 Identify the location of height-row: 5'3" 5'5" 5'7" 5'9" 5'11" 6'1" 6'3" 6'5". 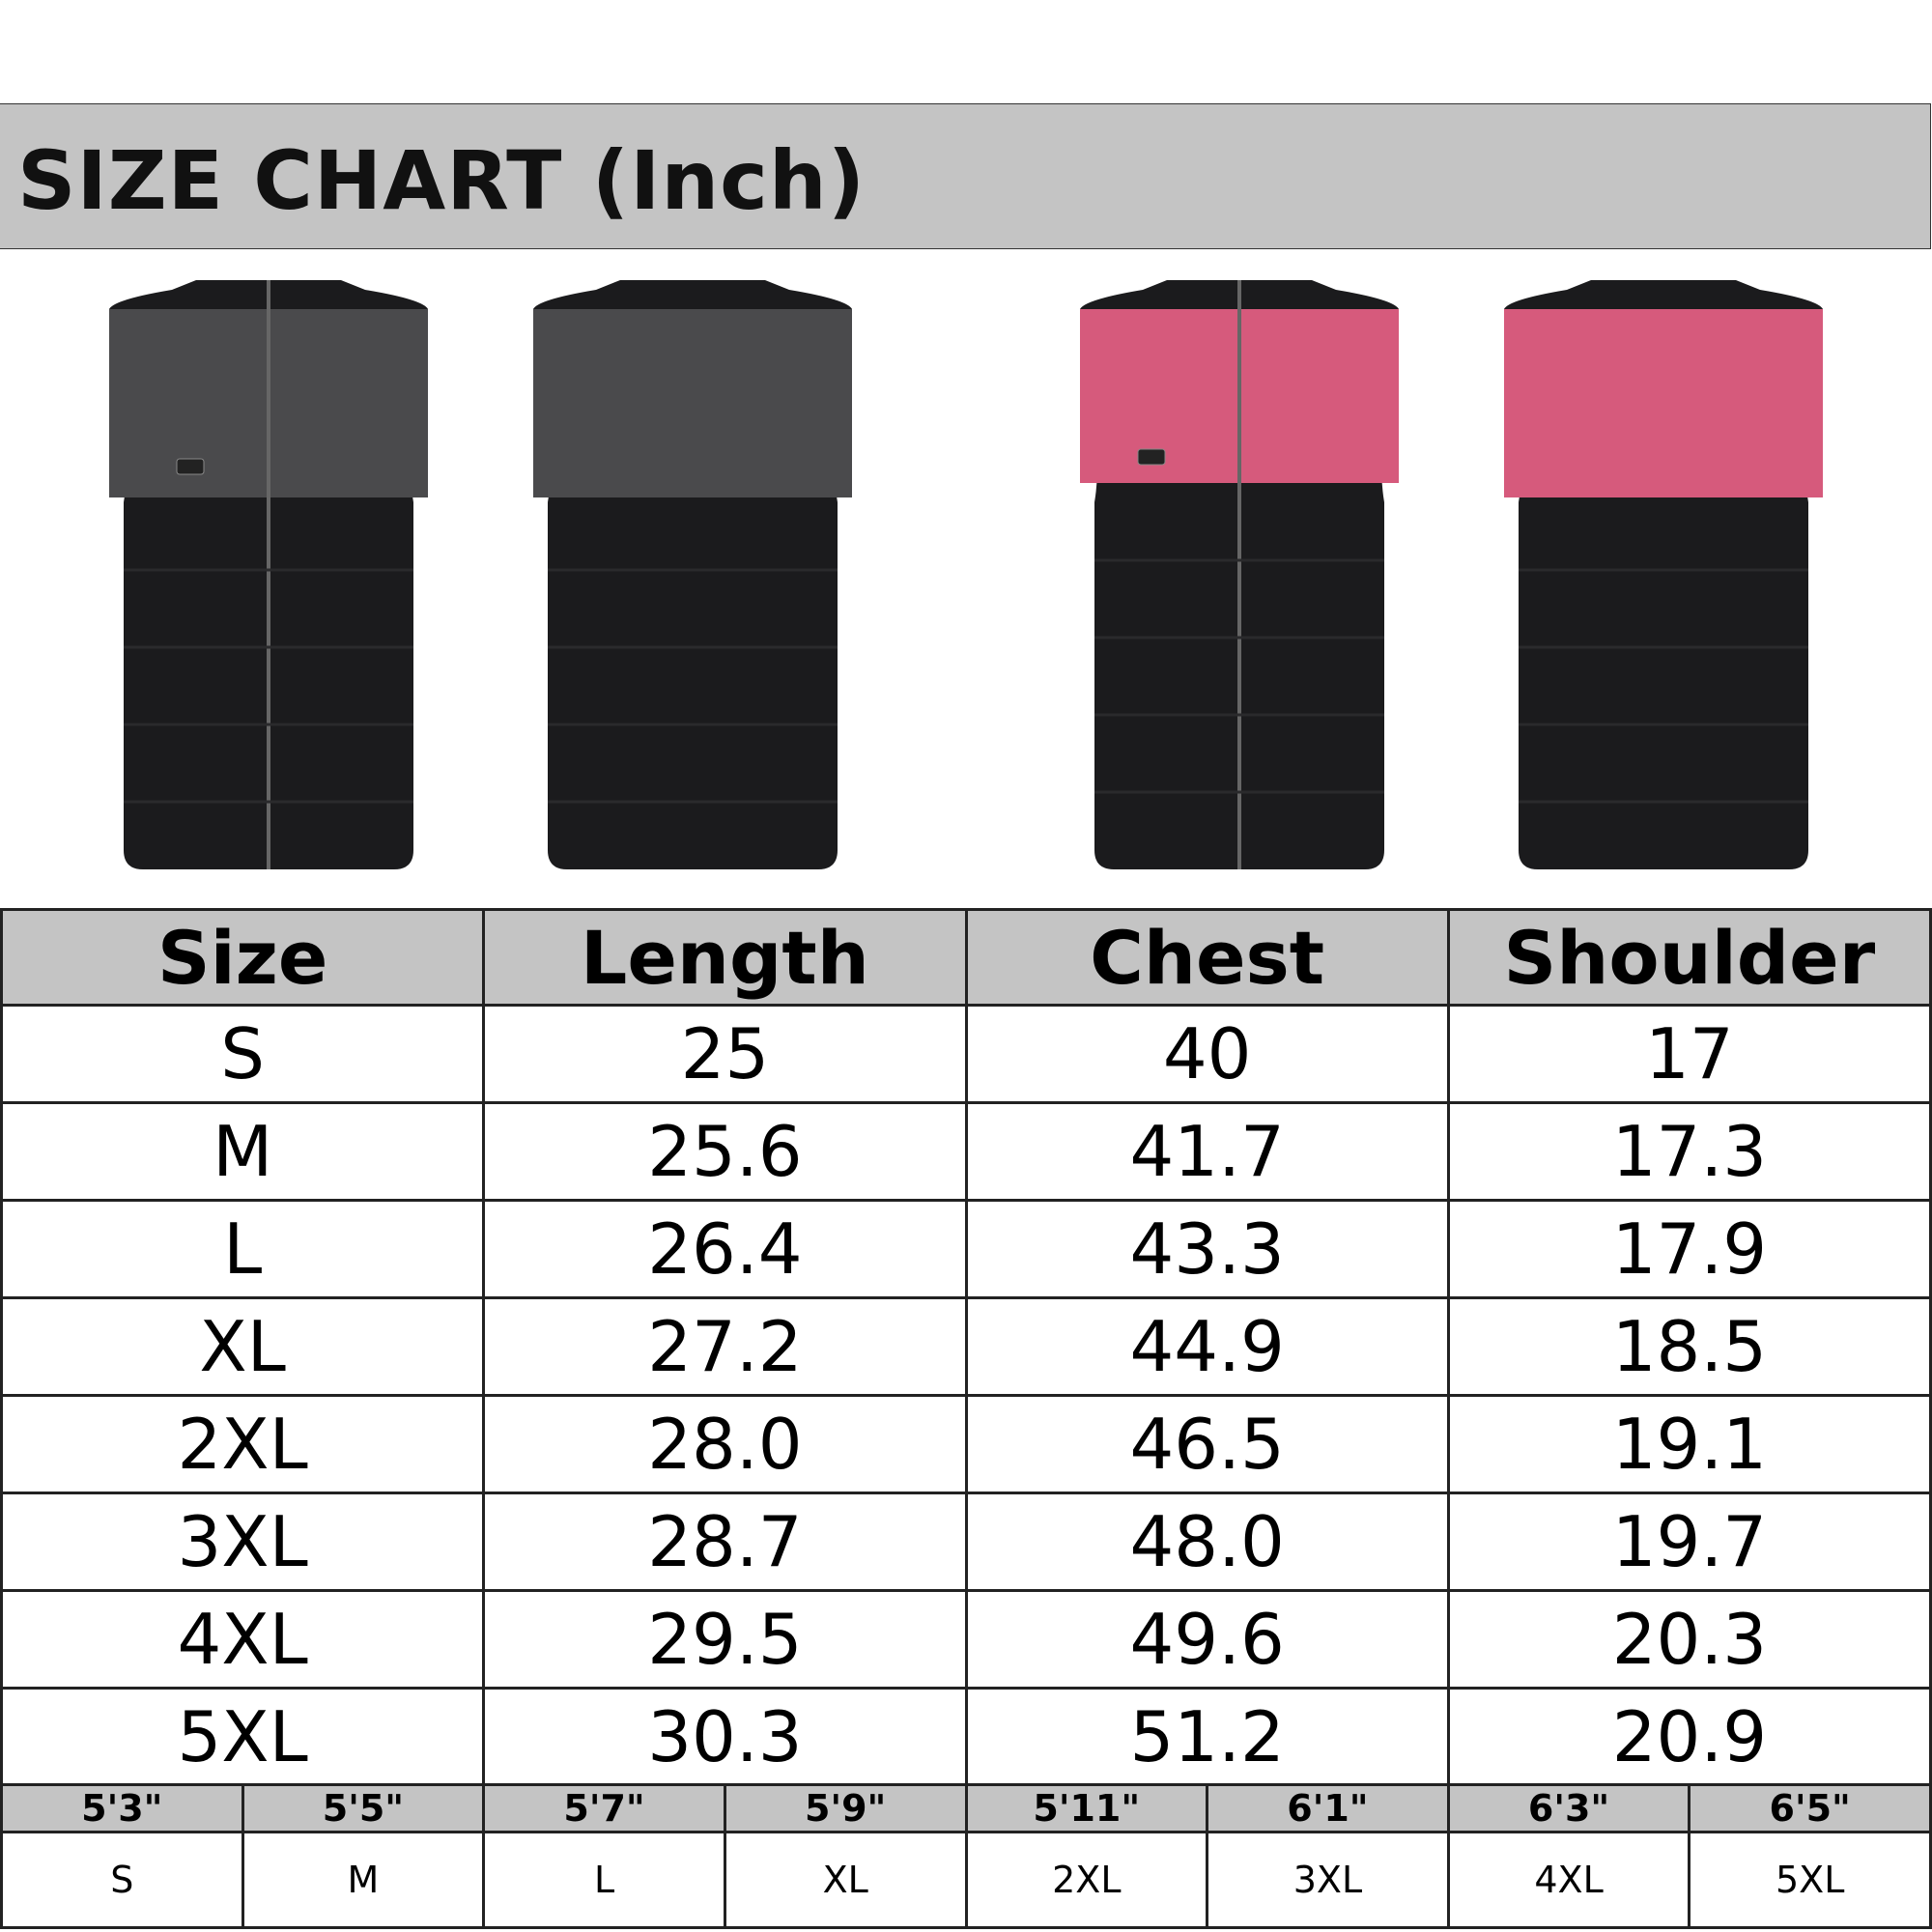
(966, 1808).